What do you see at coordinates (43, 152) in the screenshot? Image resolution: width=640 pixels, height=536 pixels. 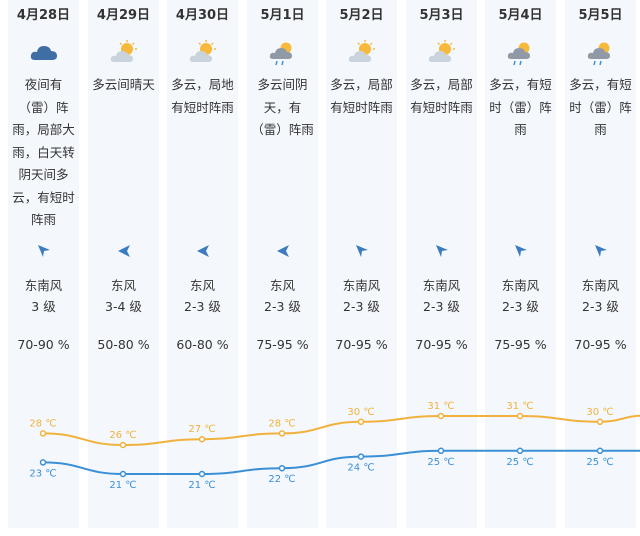 I see `weather-description: 夜间有（雷）阵雨，局部大雨，白天转阴天间多云，有短时阵雨` at bounding box center [43, 152].